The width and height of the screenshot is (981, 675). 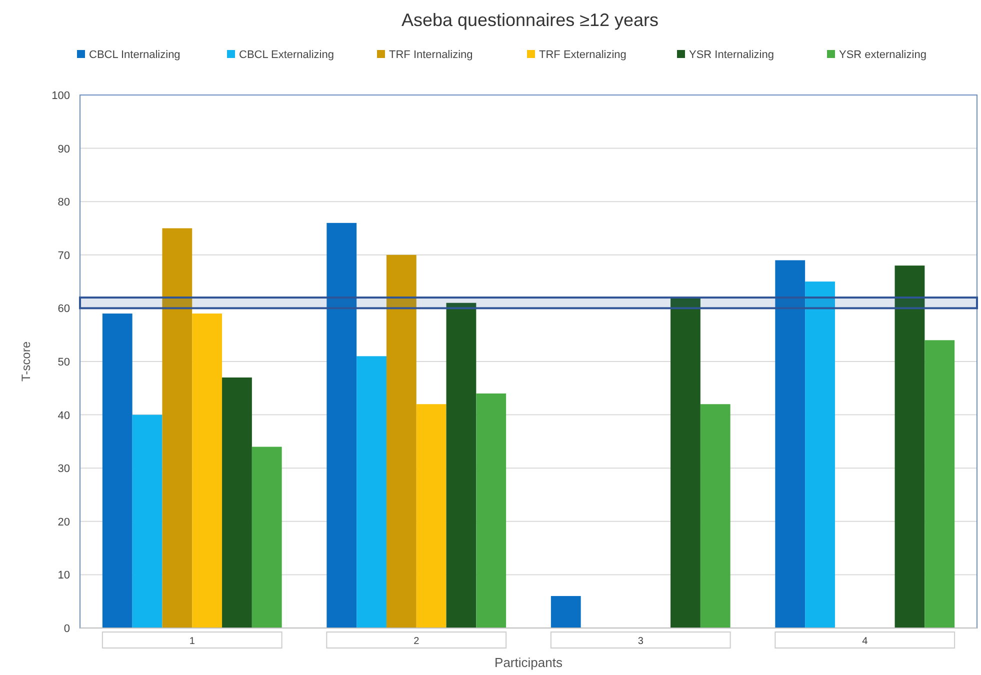 What do you see at coordinates (67, 629) in the screenshot?
I see `y-tick-label: 0` at bounding box center [67, 629].